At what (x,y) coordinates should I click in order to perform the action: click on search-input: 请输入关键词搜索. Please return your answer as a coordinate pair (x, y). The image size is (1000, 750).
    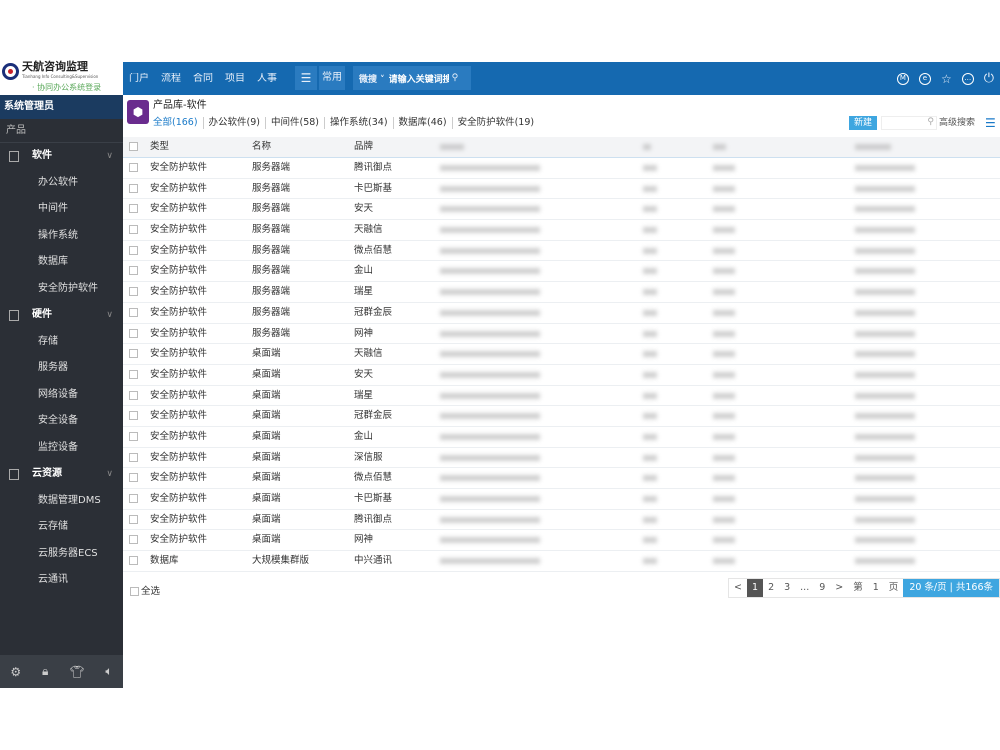
    Looking at the image, I should click on (418, 79).